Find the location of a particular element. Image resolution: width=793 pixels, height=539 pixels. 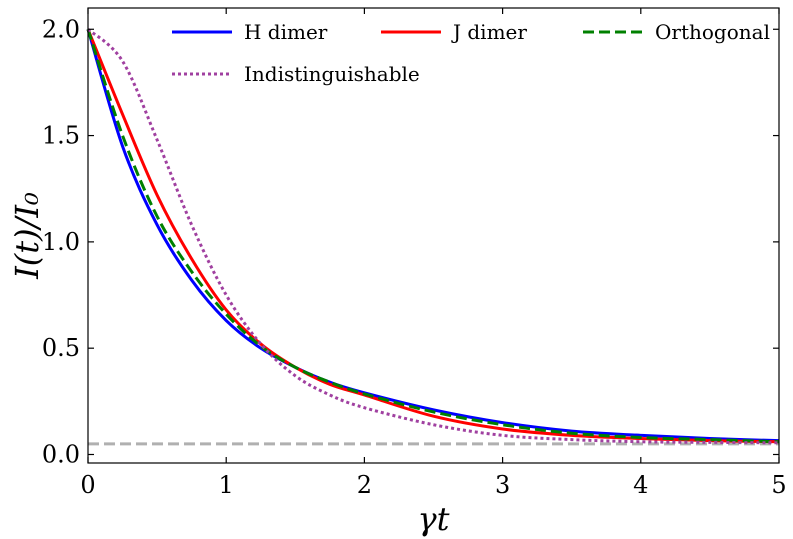

y-tick-label: 0.0 is located at coordinates (61, 454).